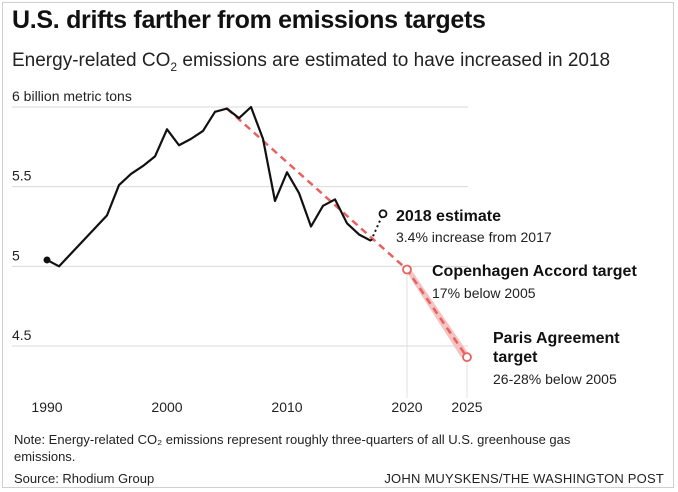 The height and width of the screenshot is (492, 678). I want to click on annotation-paris-label-line2: target, so click(515, 357).